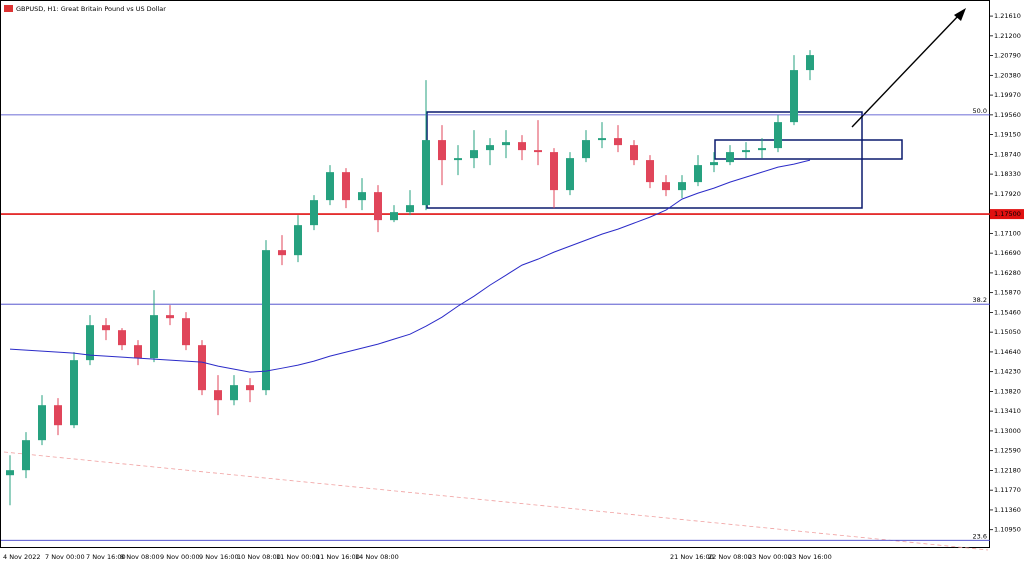 This screenshot has height=565, width=1024. I want to click on y-tick-label: 1.16280, so click(1007, 273).